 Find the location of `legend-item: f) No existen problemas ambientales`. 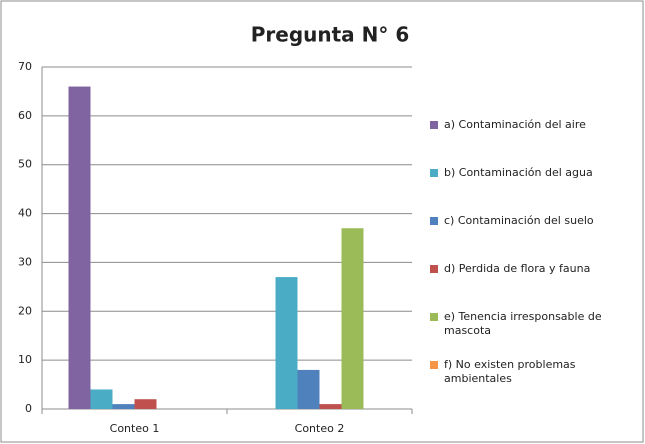

legend-item: f) No existen problemas ambientales is located at coordinates (525, 382).